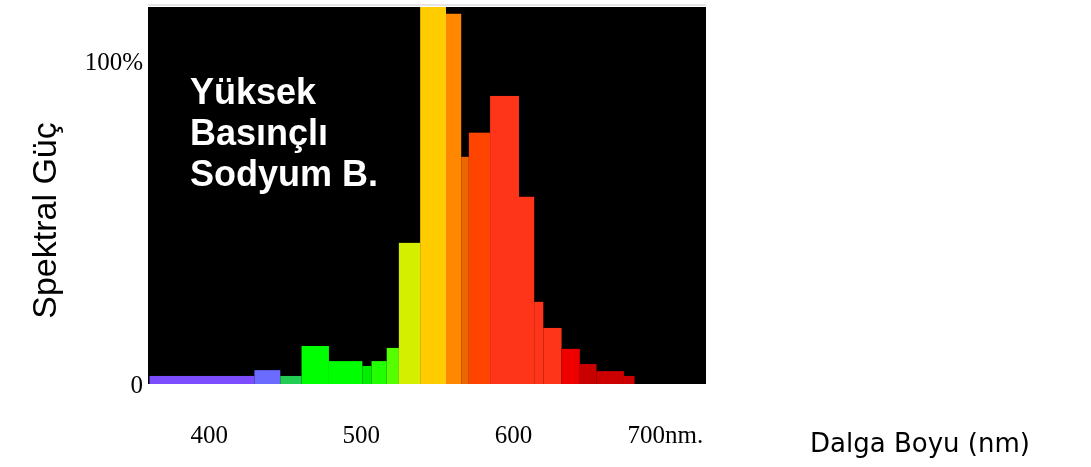  Describe the element at coordinates (361, 434) in the screenshot. I see `x-tick-label: 500` at that location.